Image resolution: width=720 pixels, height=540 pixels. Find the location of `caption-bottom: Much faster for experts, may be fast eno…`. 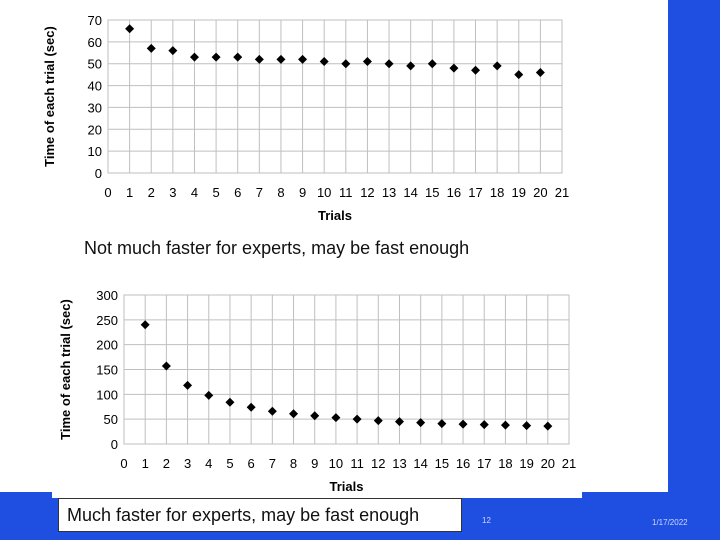

caption-bottom: Much faster for experts, may be fast eno… is located at coordinates (243, 515).